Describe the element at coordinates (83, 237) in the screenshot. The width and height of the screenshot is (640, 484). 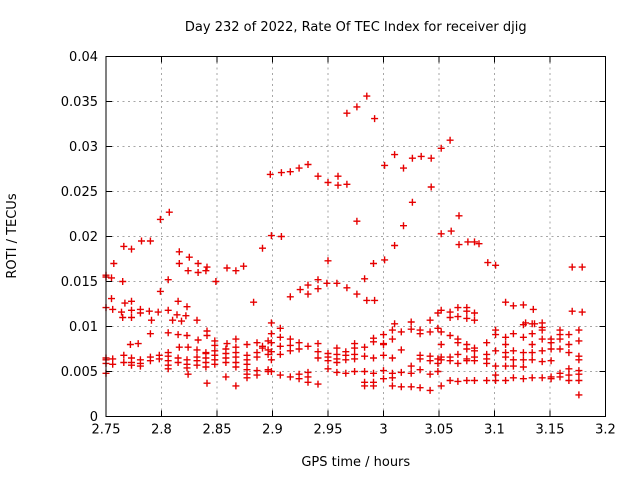
I see `y-tick-label: 0.02` at that location.